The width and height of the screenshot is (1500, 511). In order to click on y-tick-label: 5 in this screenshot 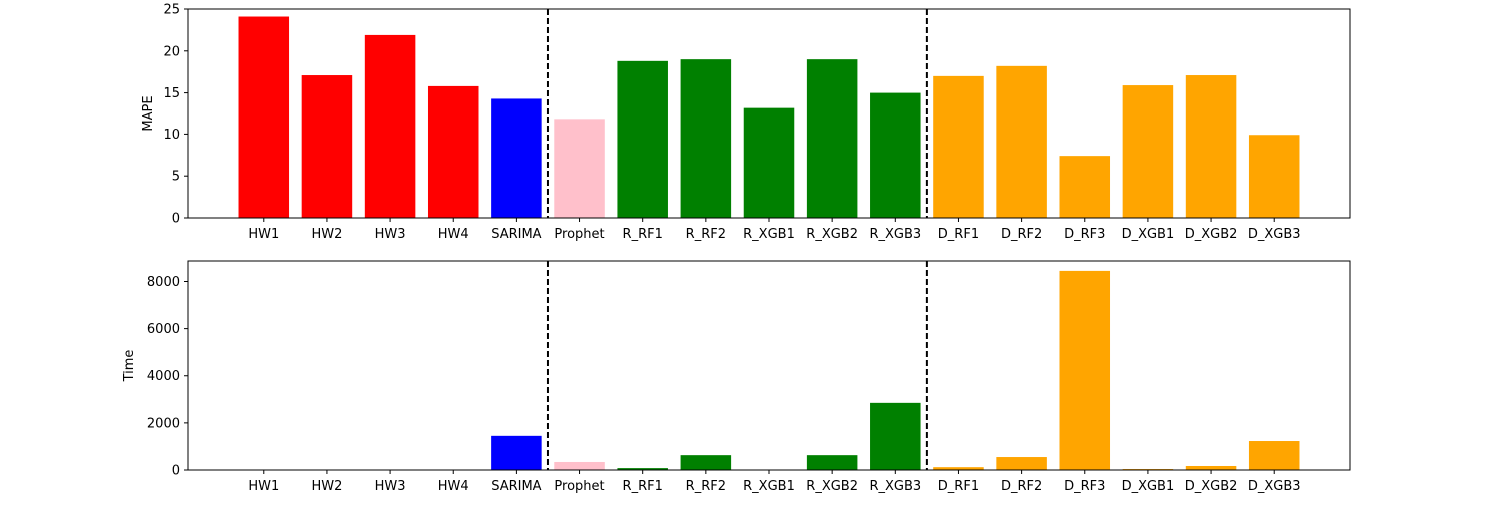, I will do `click(176, 177)`.